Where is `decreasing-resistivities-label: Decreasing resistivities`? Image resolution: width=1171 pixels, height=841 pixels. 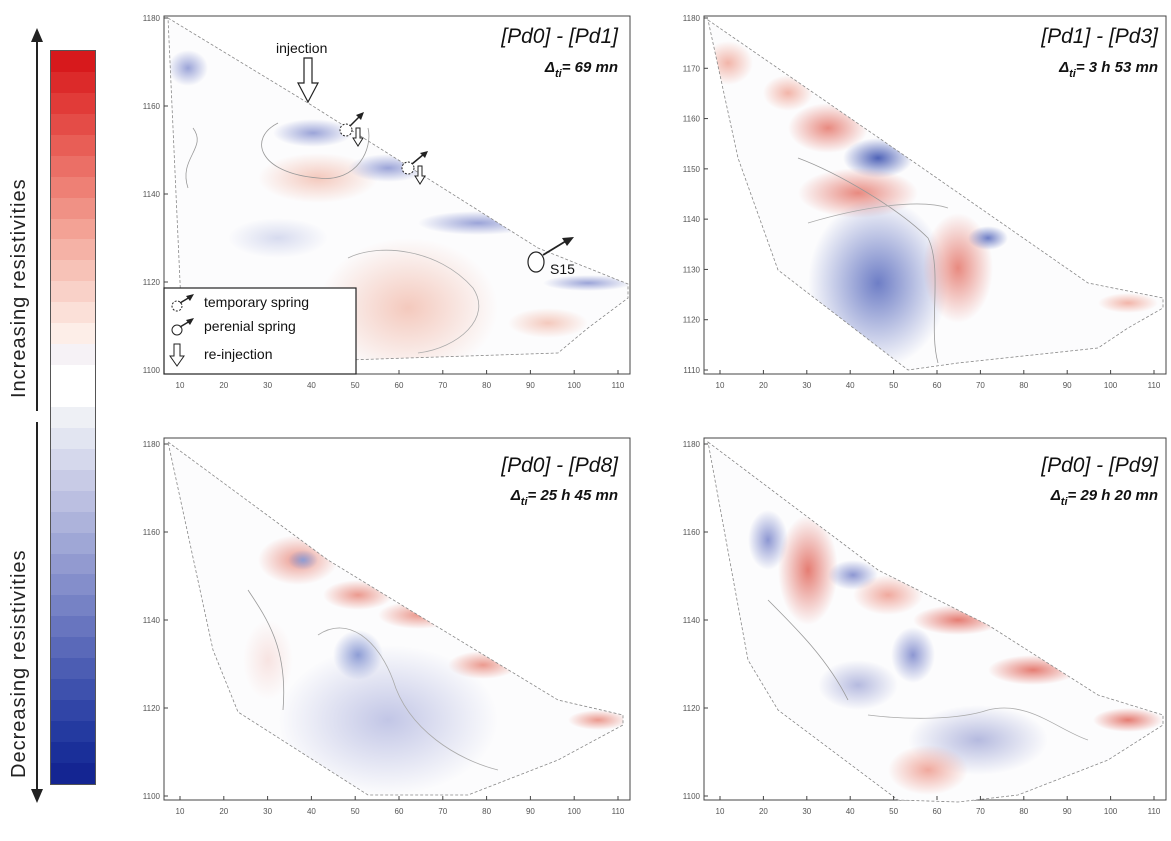
decreasing-resistivities-label: Decreasing resistivities is located at coordinates (19, 663).